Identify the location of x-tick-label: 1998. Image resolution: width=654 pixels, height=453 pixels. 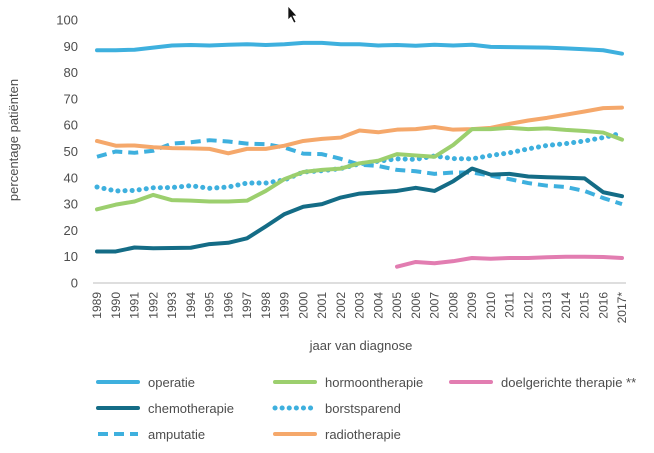
(266, 305).